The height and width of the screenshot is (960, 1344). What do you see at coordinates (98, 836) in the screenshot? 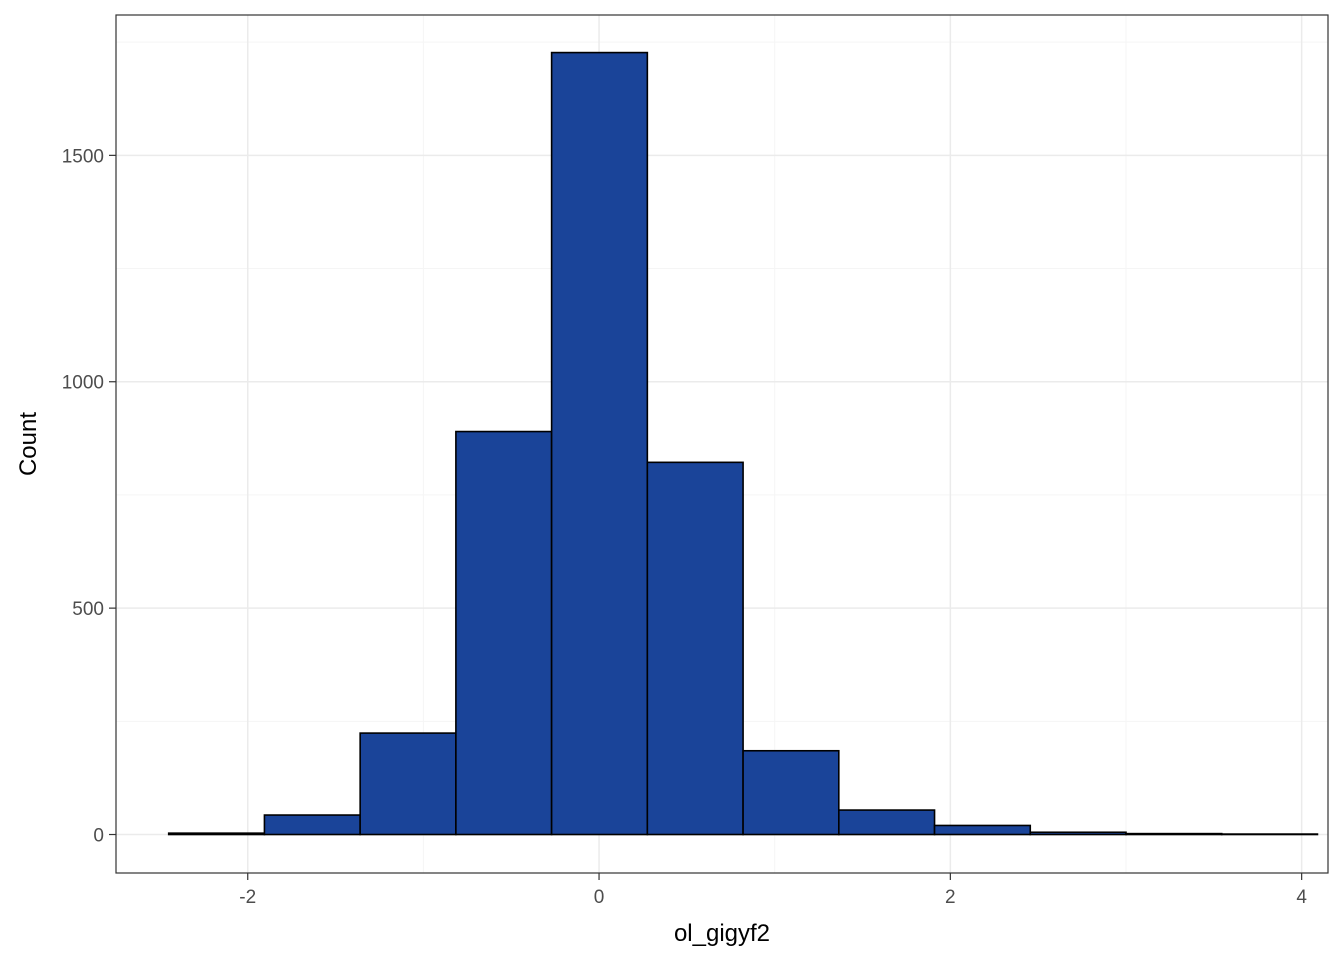
I see `y-tick-label: 0` at bounding box center [98, 836].